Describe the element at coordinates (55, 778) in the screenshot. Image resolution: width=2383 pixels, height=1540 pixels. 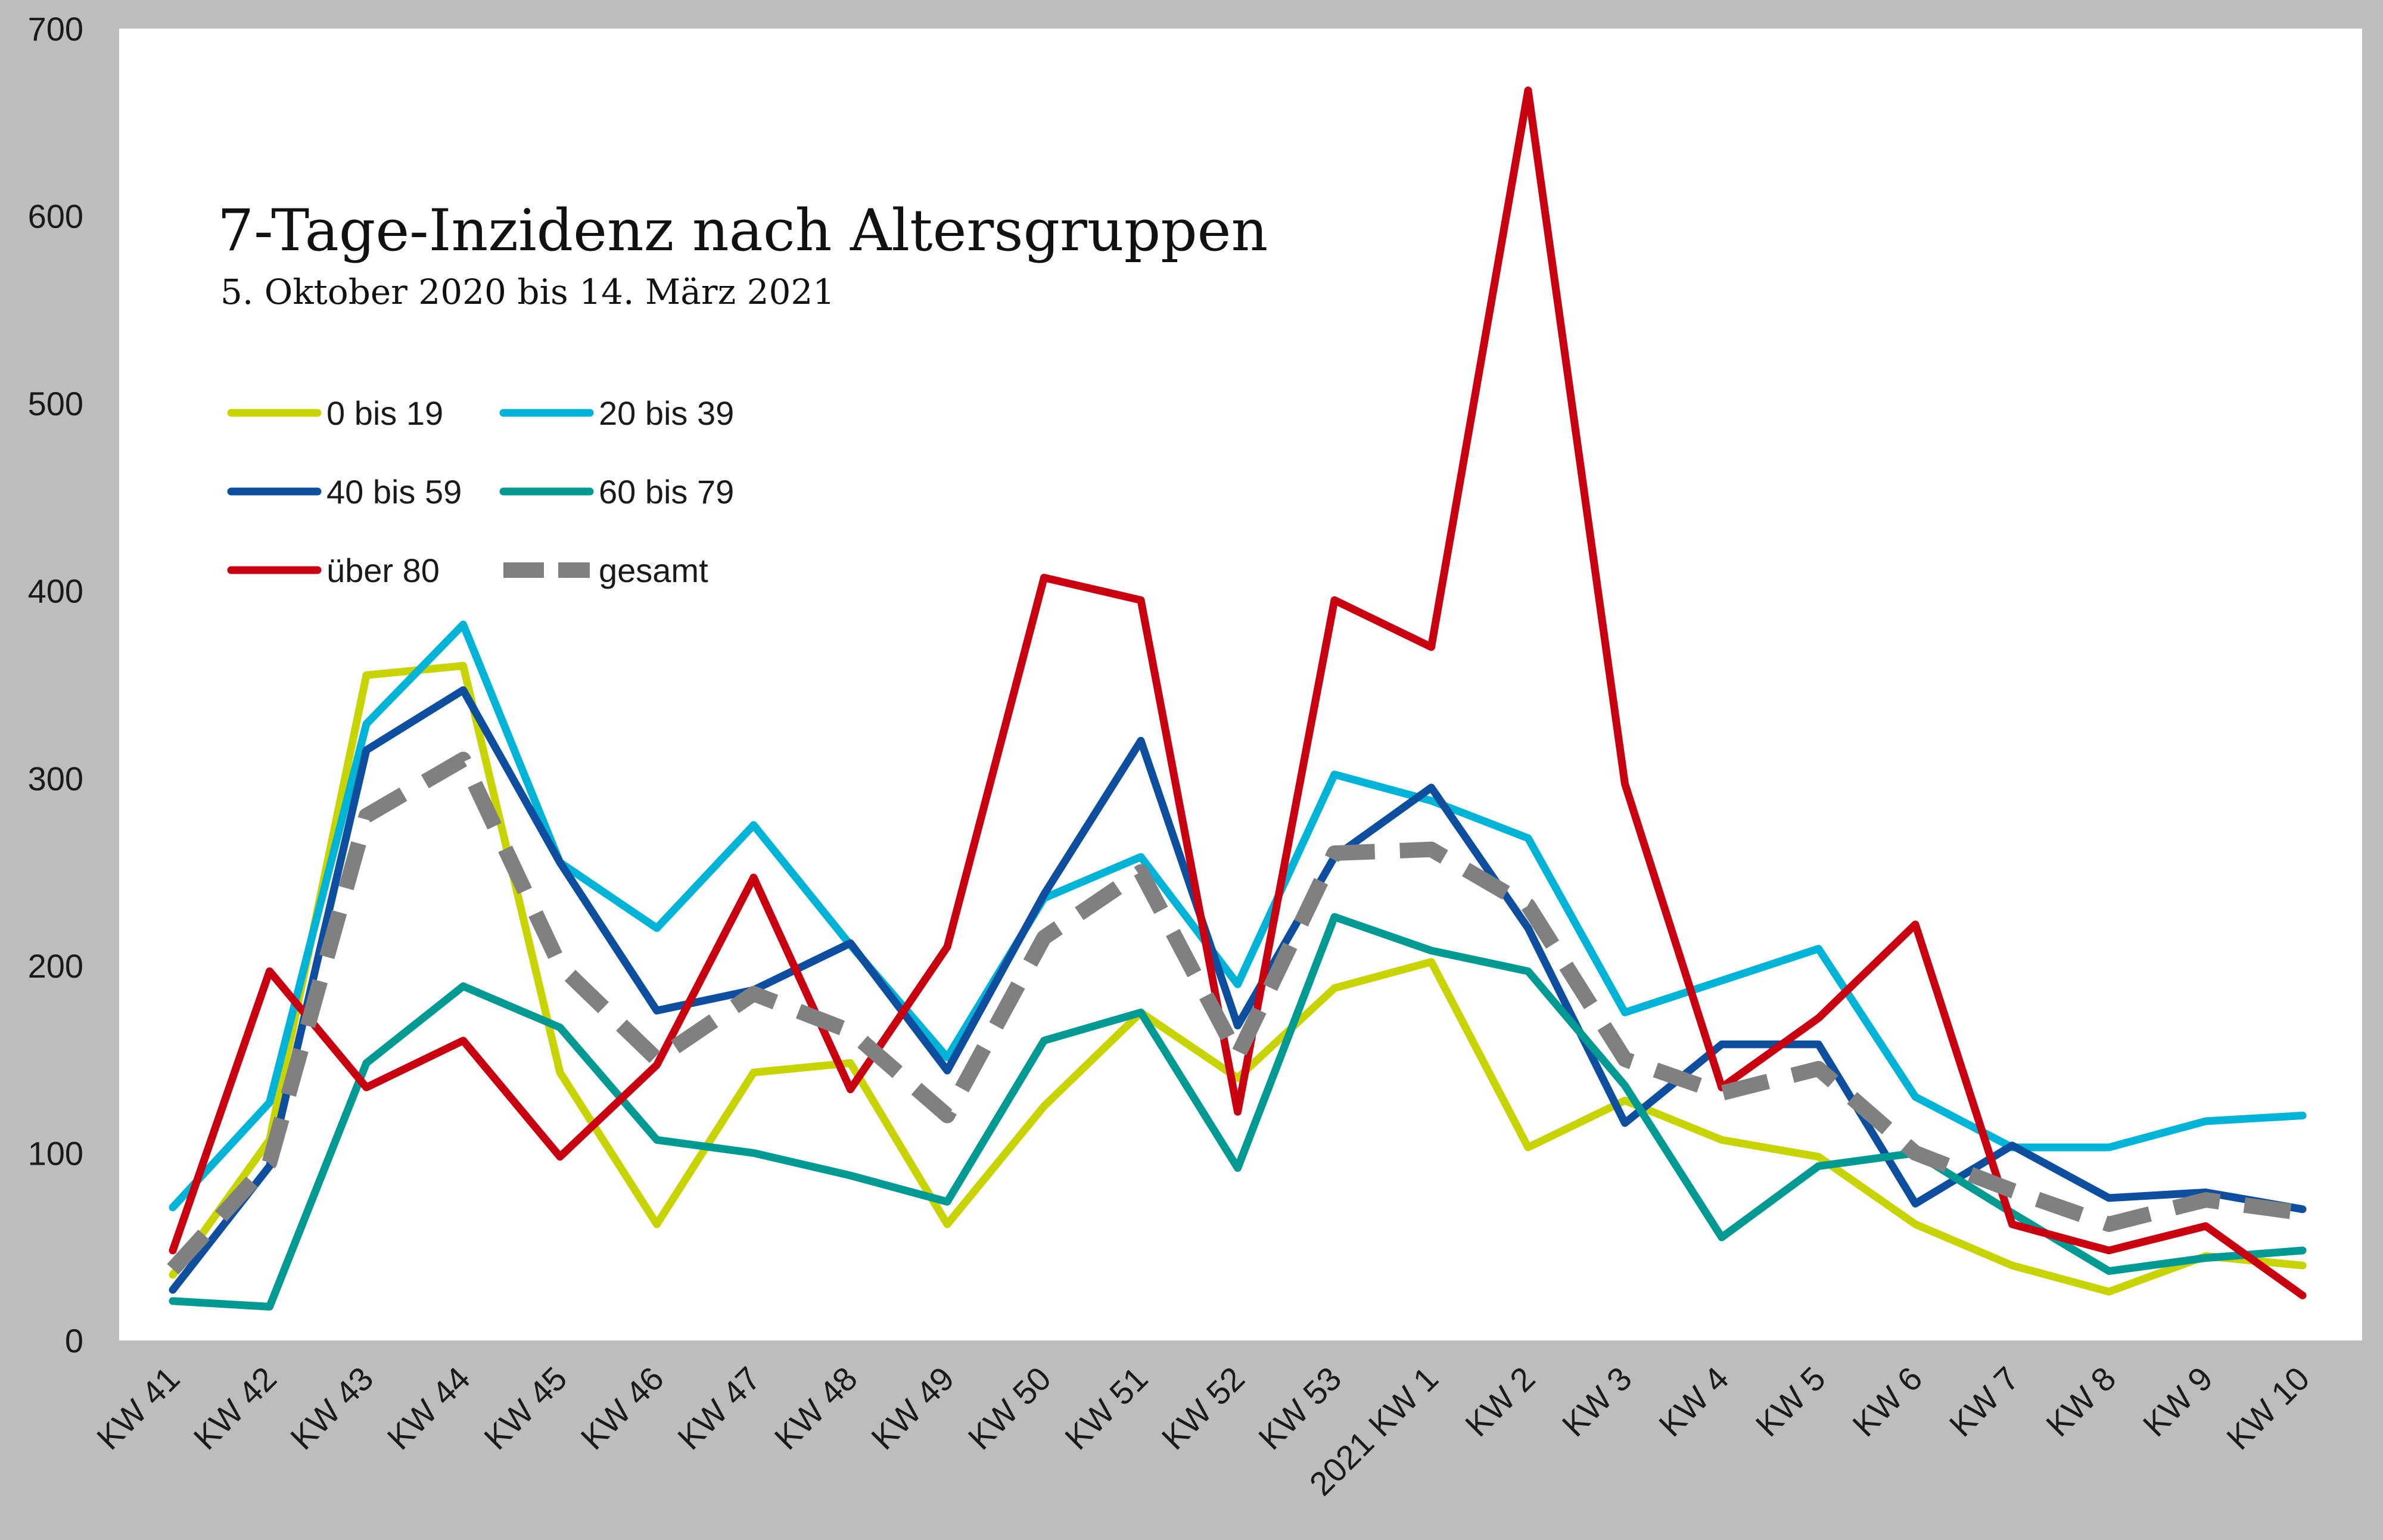
I see `y-tick-label: 300` at that location.